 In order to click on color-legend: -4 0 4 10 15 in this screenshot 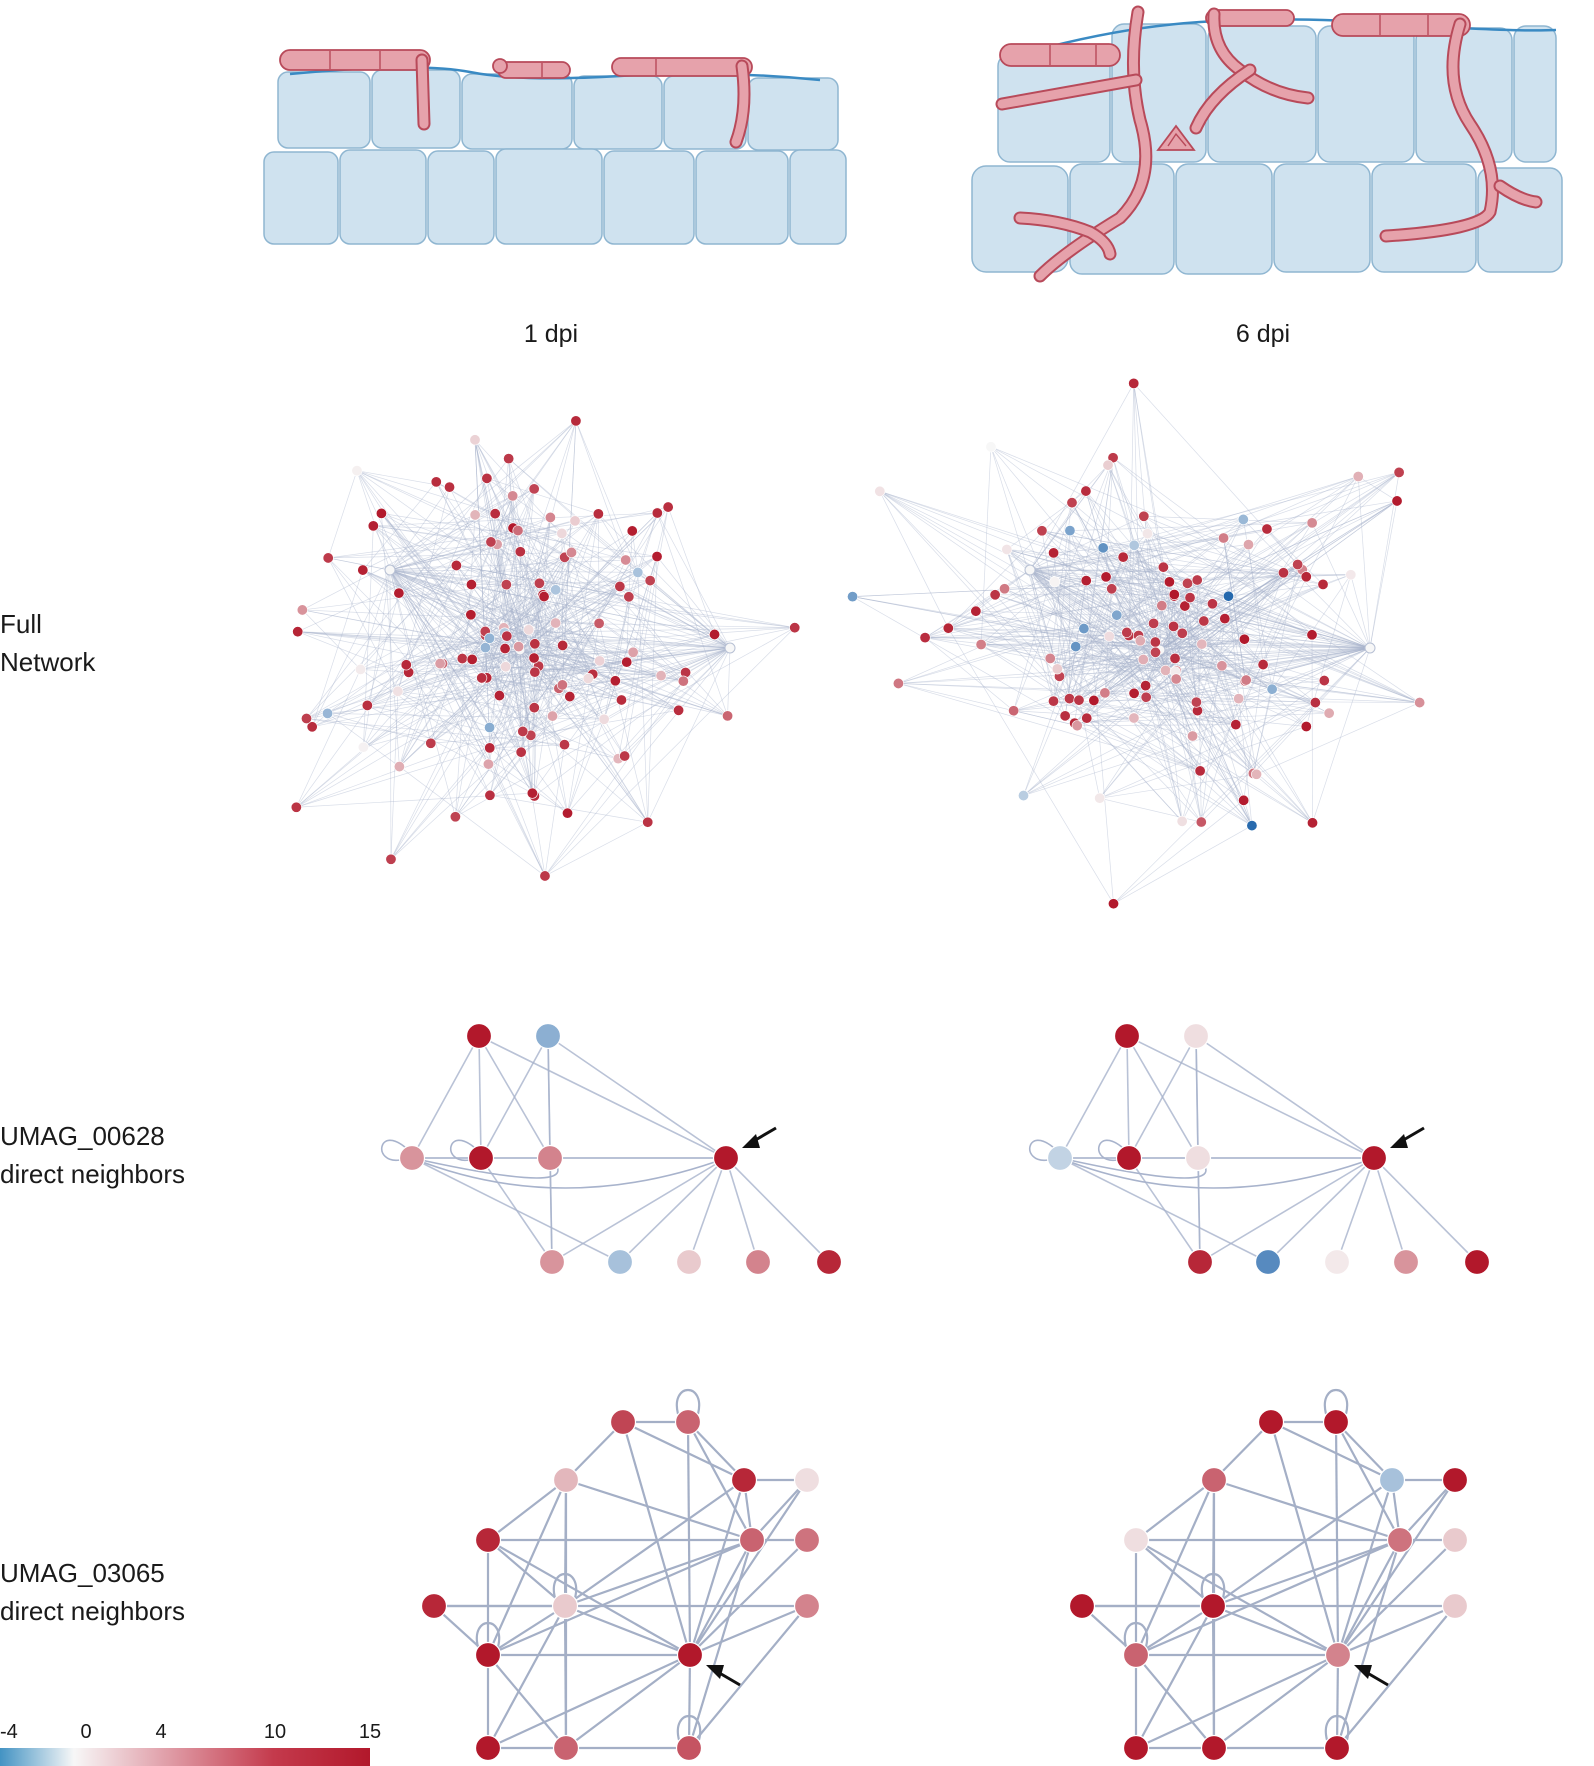, I will do `click(190, 1743)`.